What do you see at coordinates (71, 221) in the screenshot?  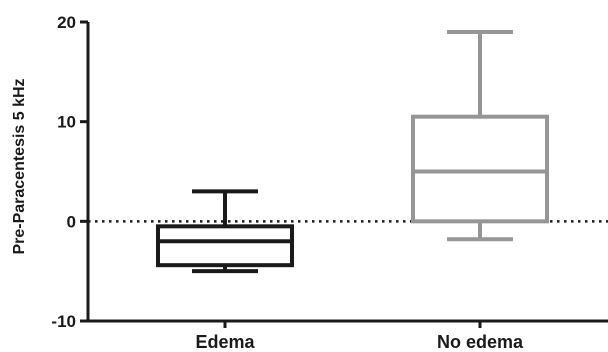 I see `y-tick-label: 0` at bounding box center [71, 221].